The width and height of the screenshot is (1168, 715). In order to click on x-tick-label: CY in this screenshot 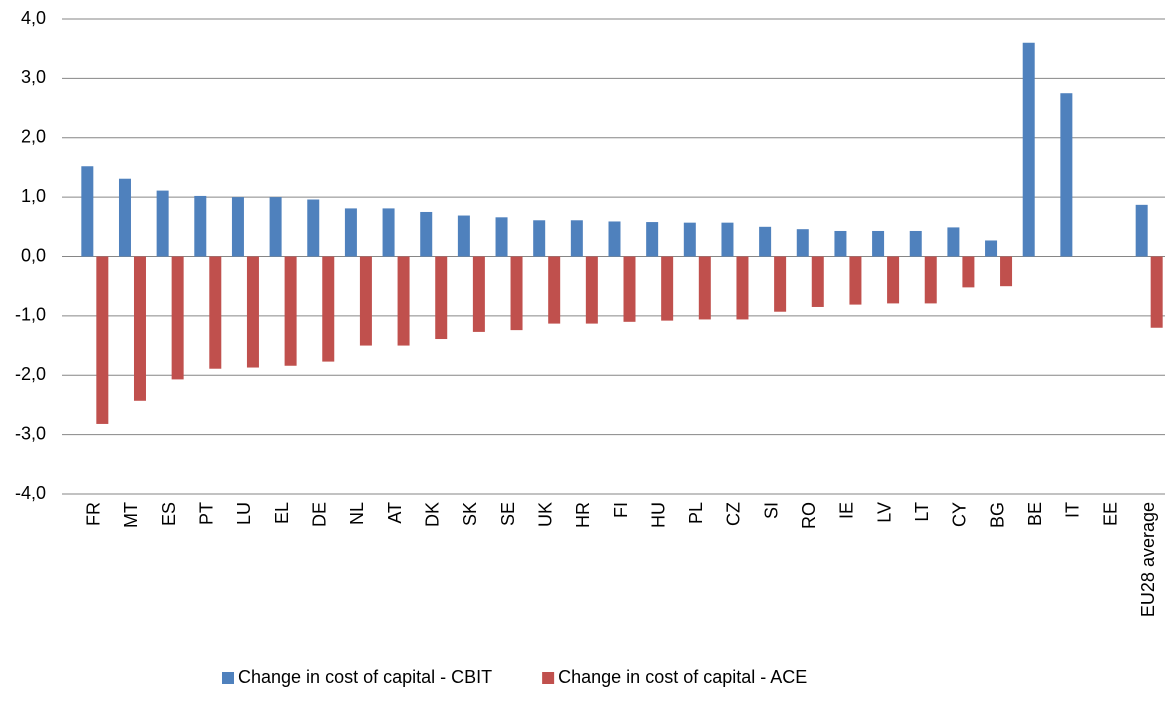, I will do `click(960, 514)`.